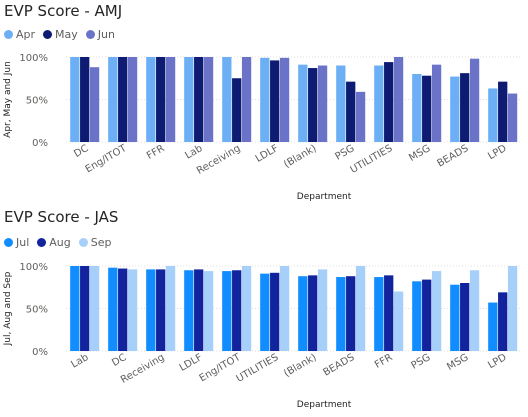 Image resolution: width=528 pixels, height=417 pixels. I want to click on legend-item: Apr, so click(19, 34).